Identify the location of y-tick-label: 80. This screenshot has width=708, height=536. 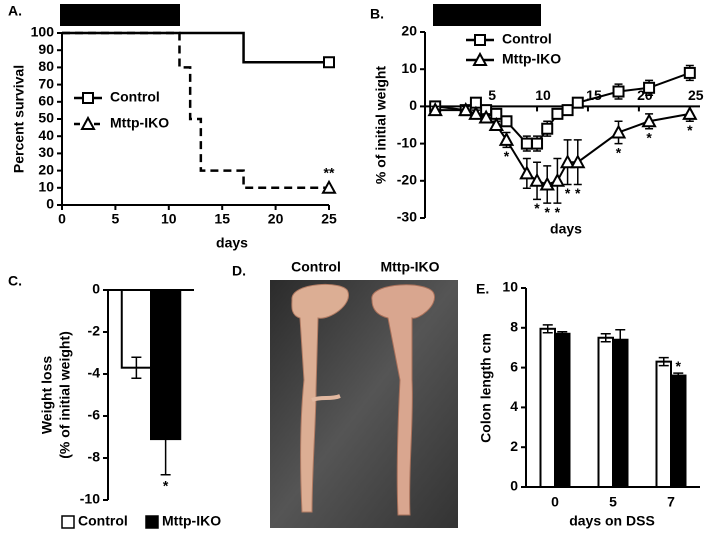
(46, 66).